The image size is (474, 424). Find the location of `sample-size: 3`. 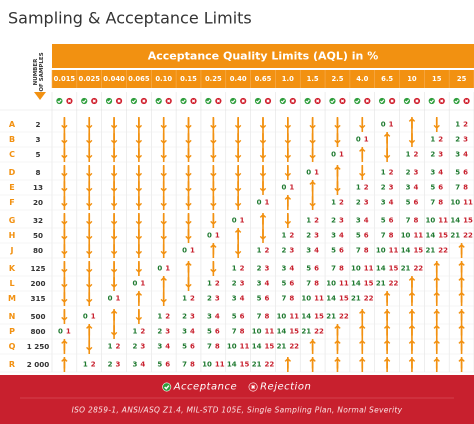

sample-size: 3 is located at coordinates (37, 139).